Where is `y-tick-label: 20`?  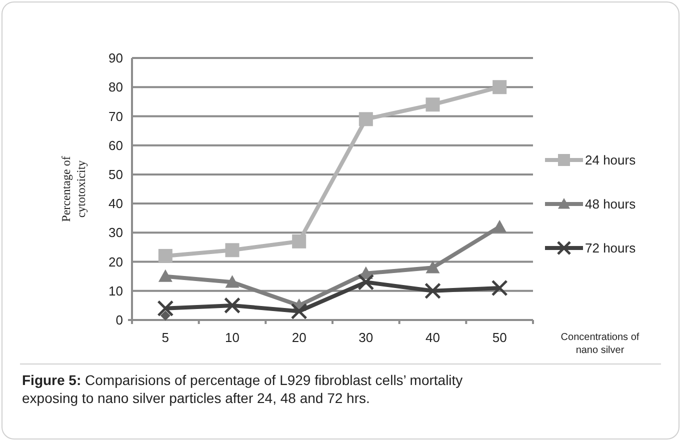
y-tick-label: 20 is located at coordinates (115, 262).